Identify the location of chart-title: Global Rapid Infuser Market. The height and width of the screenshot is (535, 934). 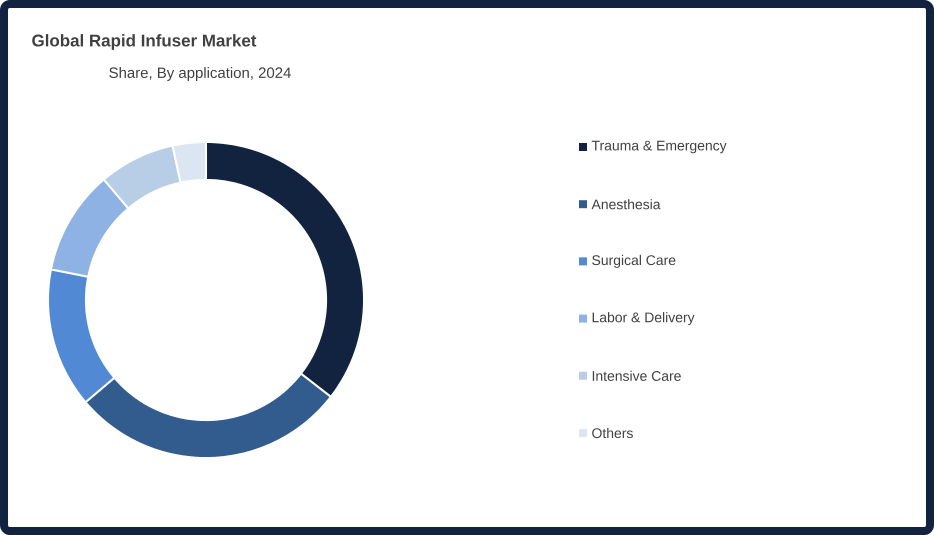
(144, 42).